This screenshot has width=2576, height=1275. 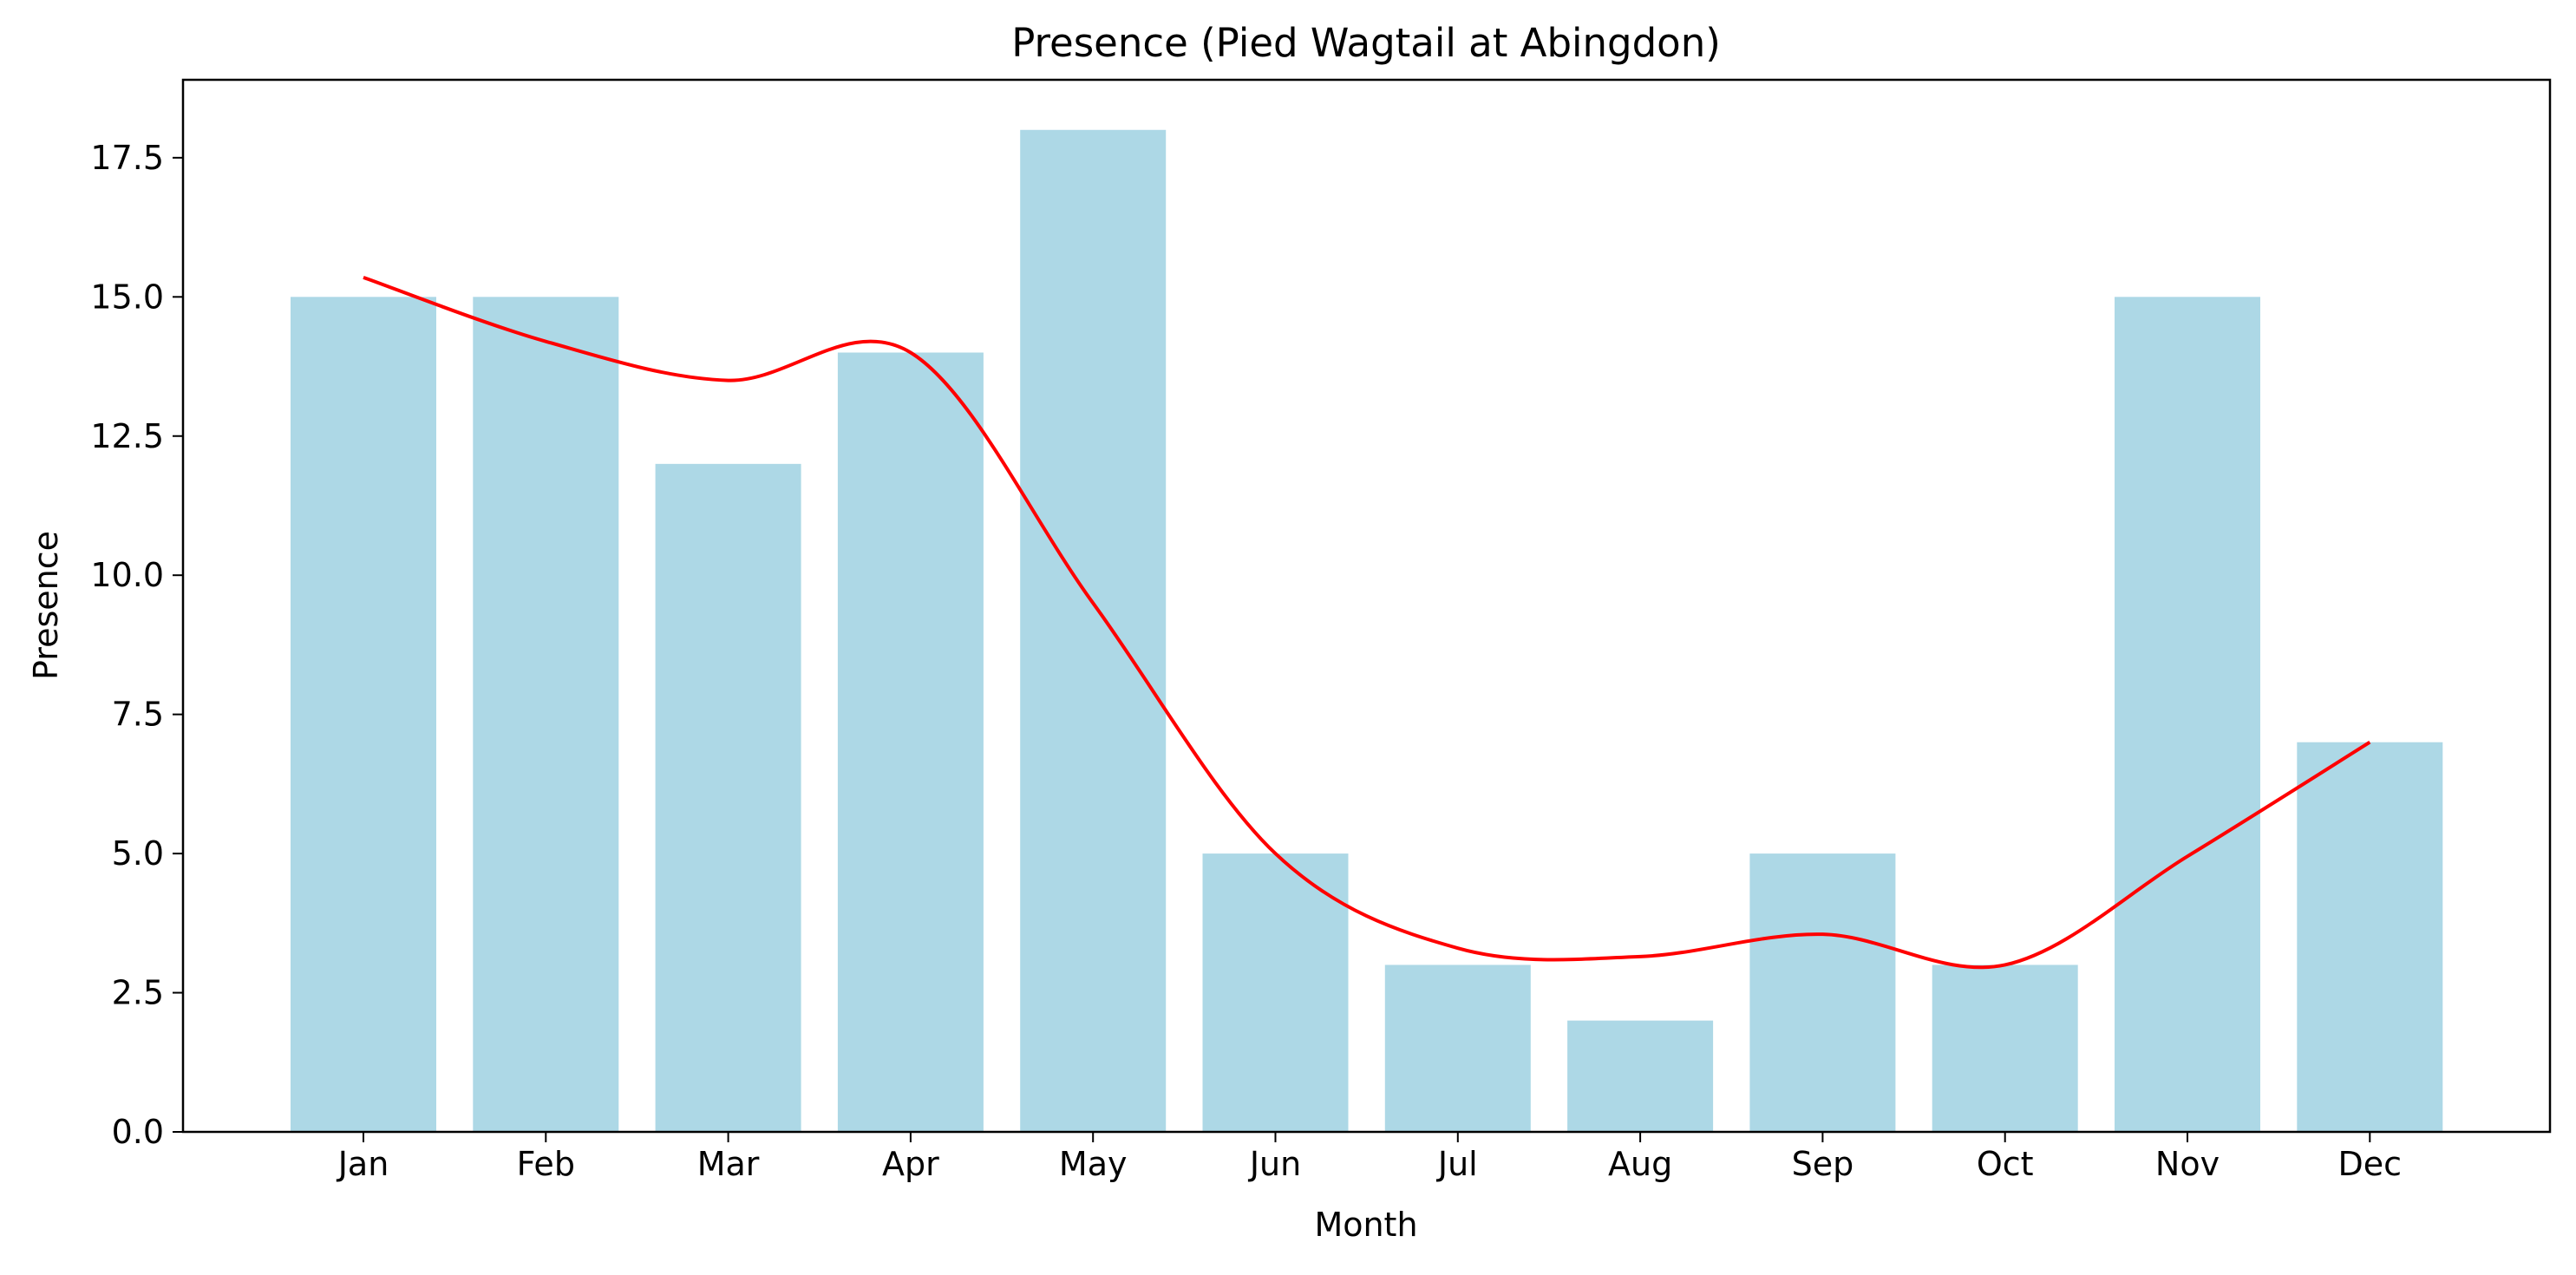 I want to click on x-tick-label: Dec, so click(x=2370, y=1164).